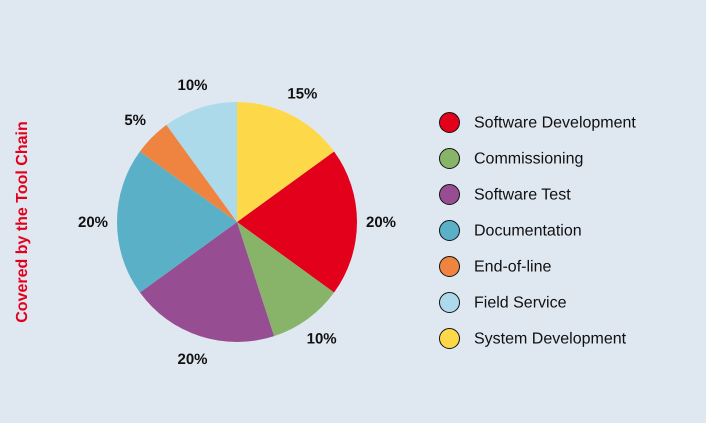 The width and height of the screenshot is (706, 423). Describe the element at coordinates (520, 303) in the screenshot. I see `legend-label: Field Service` at that location.